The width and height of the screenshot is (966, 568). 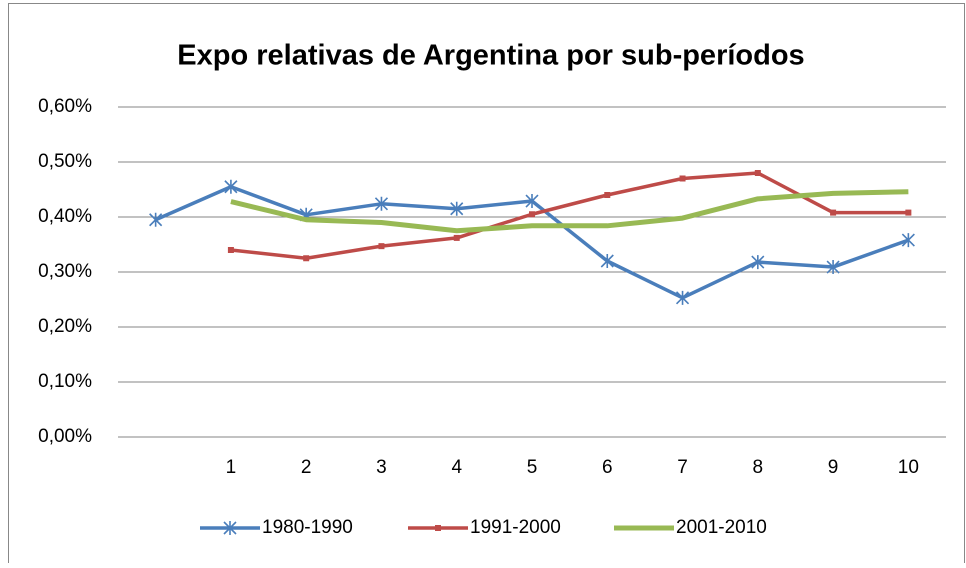 What do you see at coordinates (65, 271) in the screenshot?
I see `y-tick-label: 0,30%` at bounding box center [65, 271].